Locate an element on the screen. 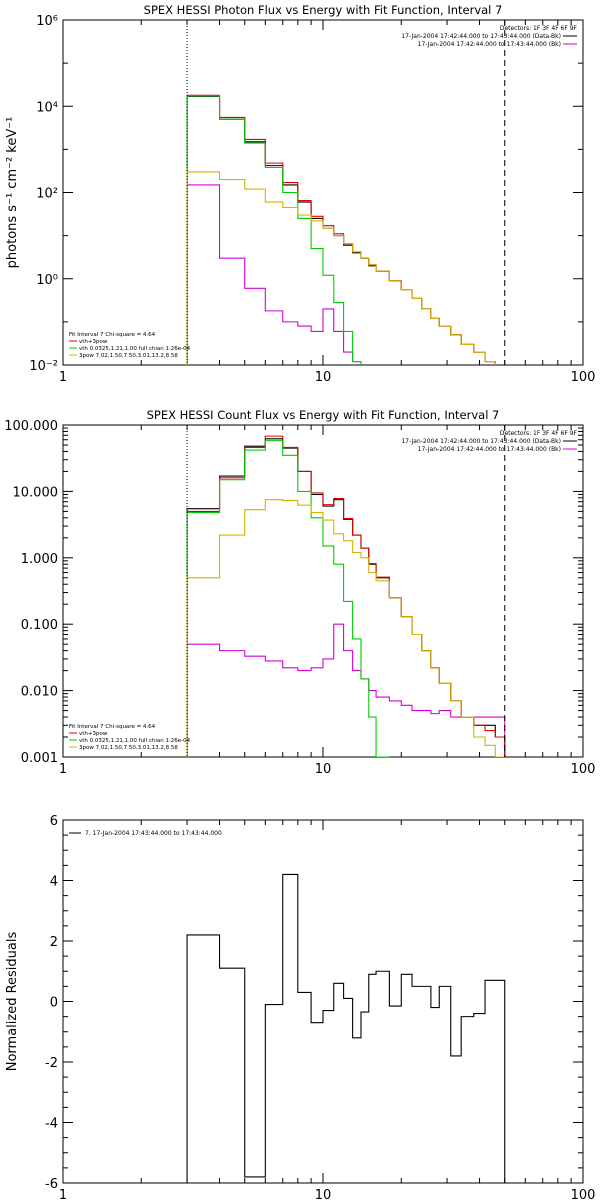 The image size is (600, 1200). y-tick-label: 10⁰ is located at coordinates (47, 280).